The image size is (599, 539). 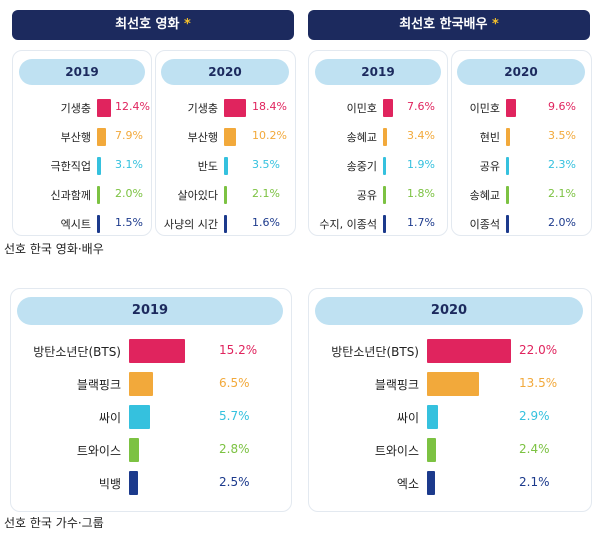 I want to click on value-label: 2.3%, so click(x=562, y=164).